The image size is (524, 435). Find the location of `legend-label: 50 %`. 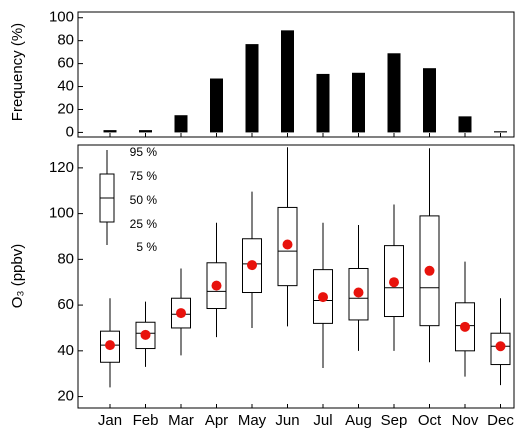

legend-label: 50 % is located at coordinates (144, 200).